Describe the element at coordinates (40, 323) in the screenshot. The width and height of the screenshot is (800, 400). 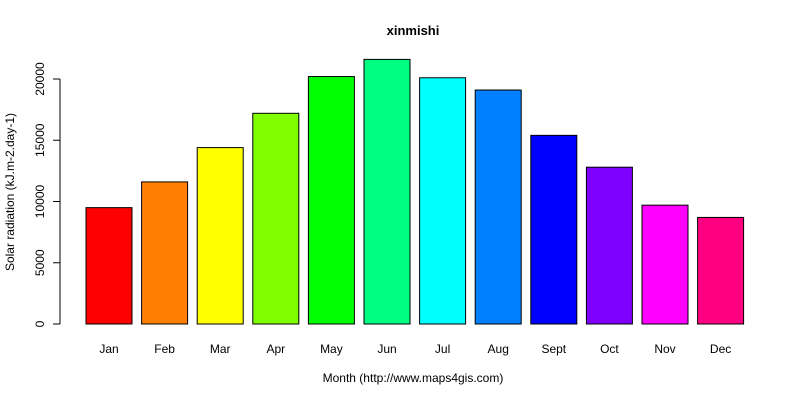
I see `y-tick-label: 0` at that location.